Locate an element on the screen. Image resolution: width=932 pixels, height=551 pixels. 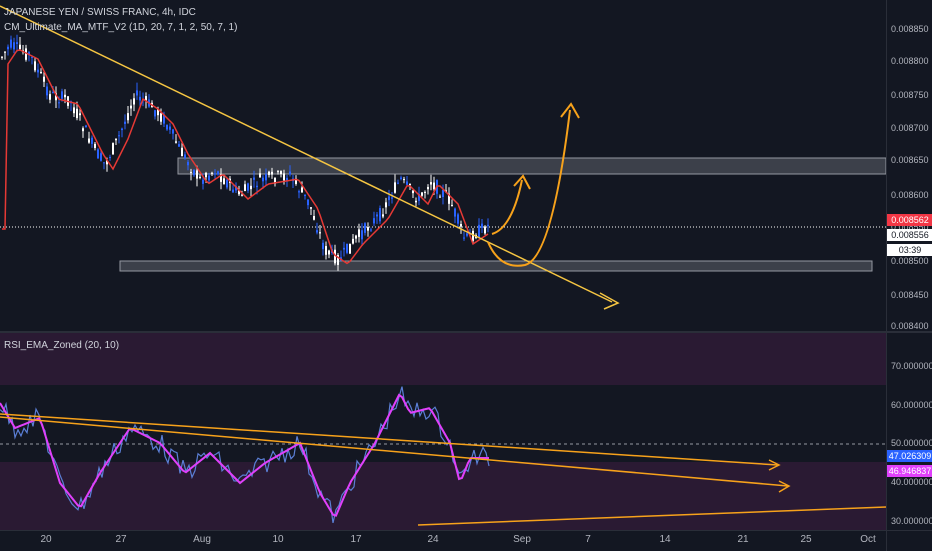
time-axis: 20 27 Aug 10 17 24 Sep 7 14 21 25 Oct is located at coordinates (443, 540).